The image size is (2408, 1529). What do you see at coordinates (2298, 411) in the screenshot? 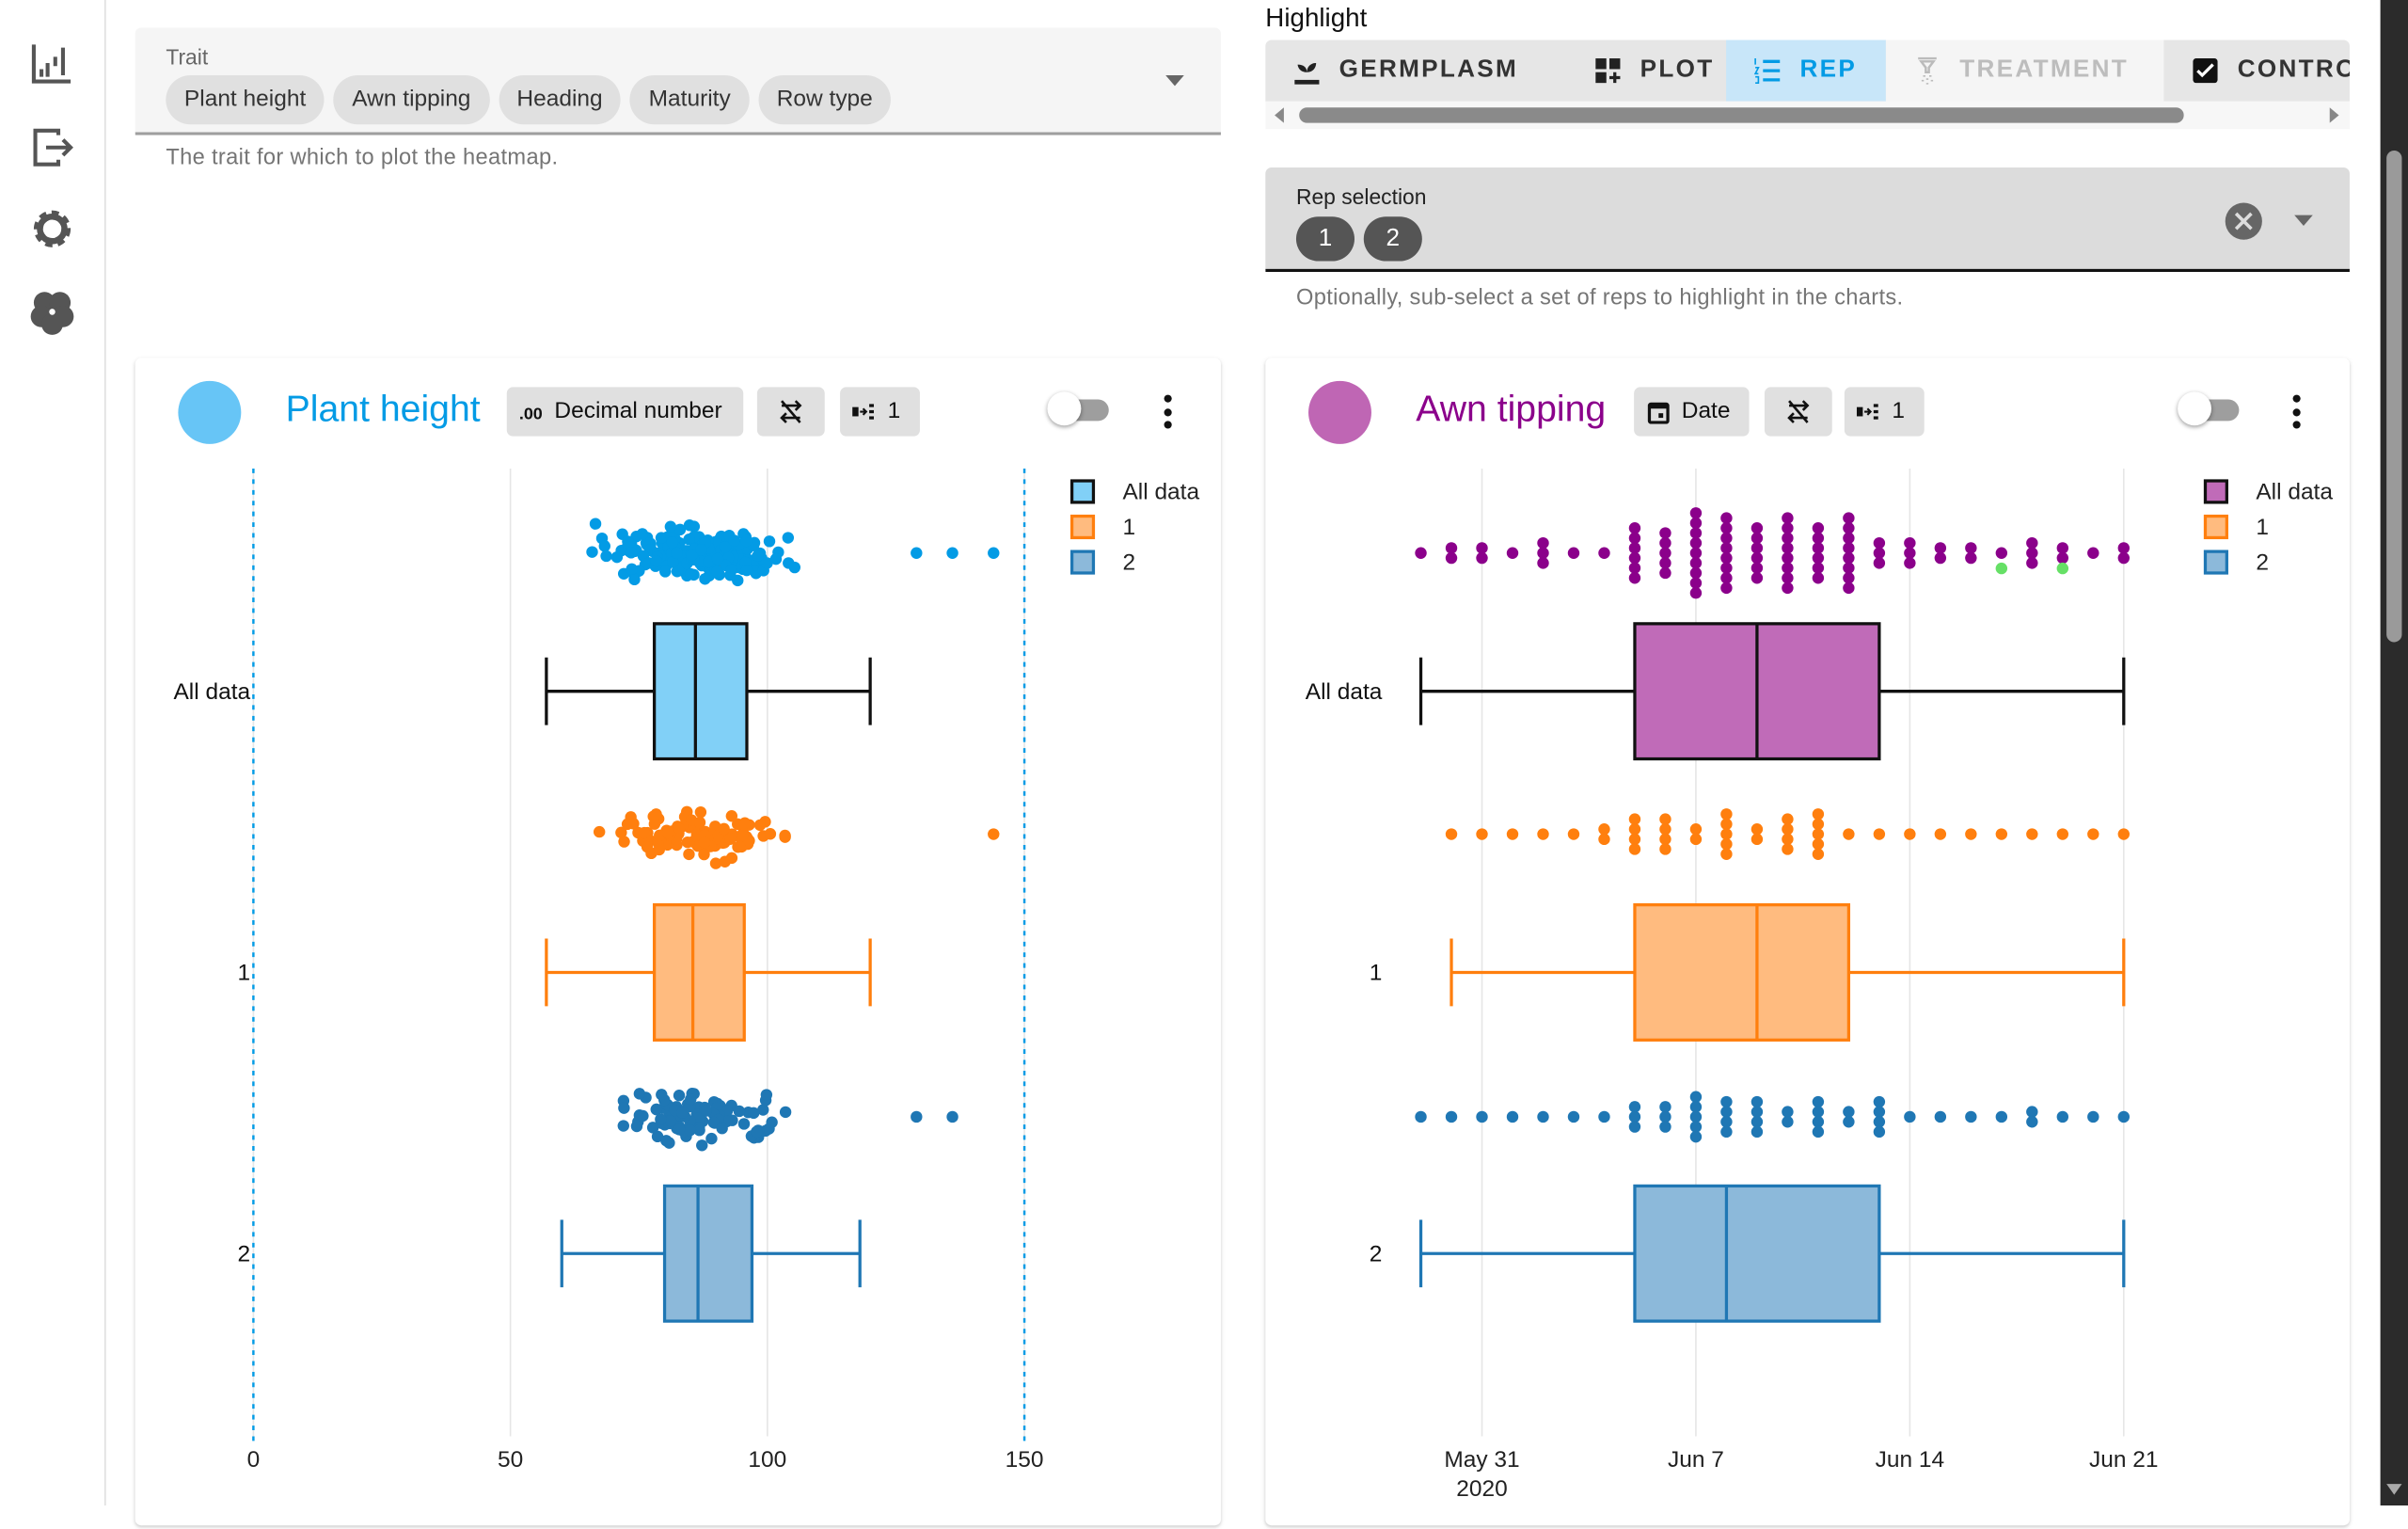
I see `more-options-icon` at bounding box center [2298, 411].